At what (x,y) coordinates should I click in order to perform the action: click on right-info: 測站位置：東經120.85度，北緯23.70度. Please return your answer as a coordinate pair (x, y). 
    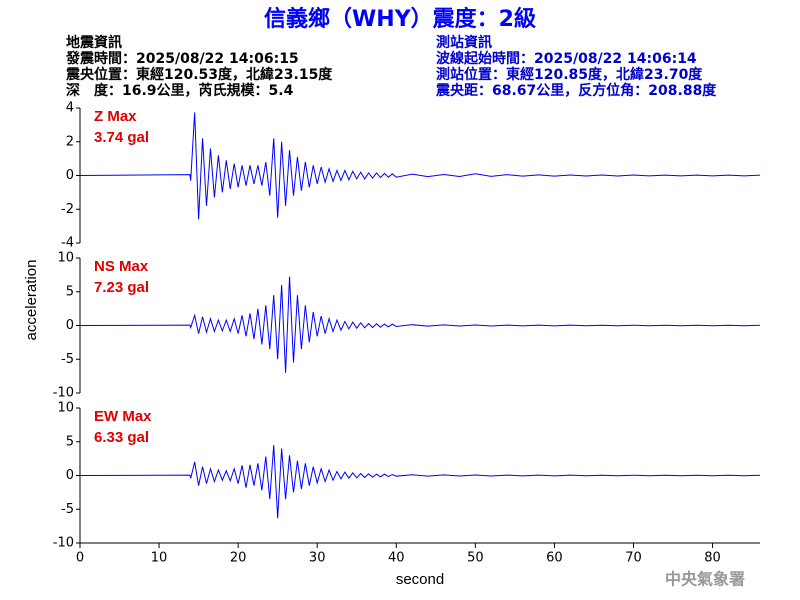
    Looking at the image, I should click on (569, 74).